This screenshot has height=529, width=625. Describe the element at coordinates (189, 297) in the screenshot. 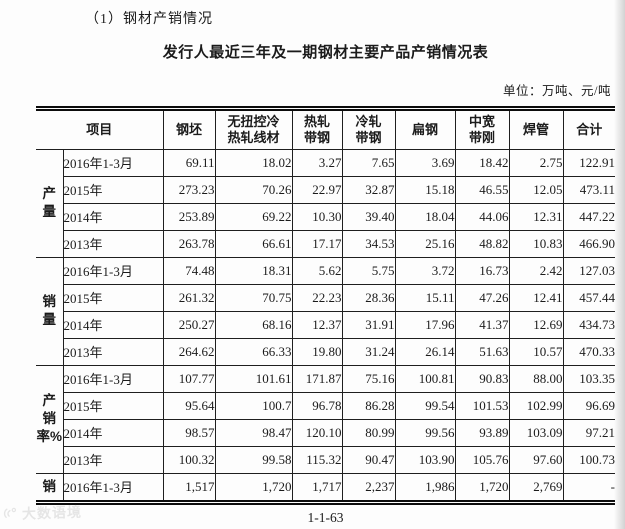

I see `value-cell: 261.32` at that location.